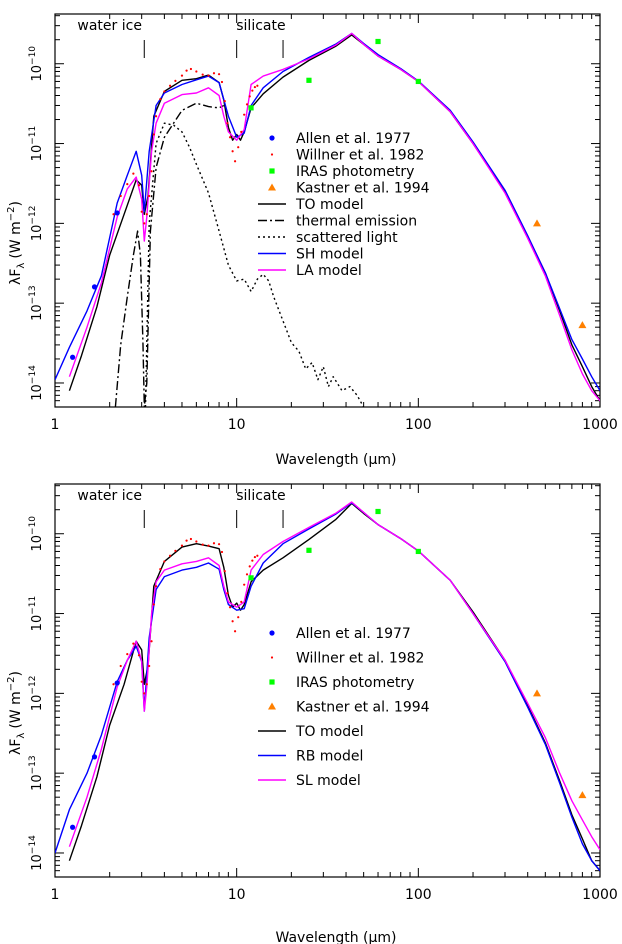  I want to click on feature-annotation: water ice, so click(109, 496).